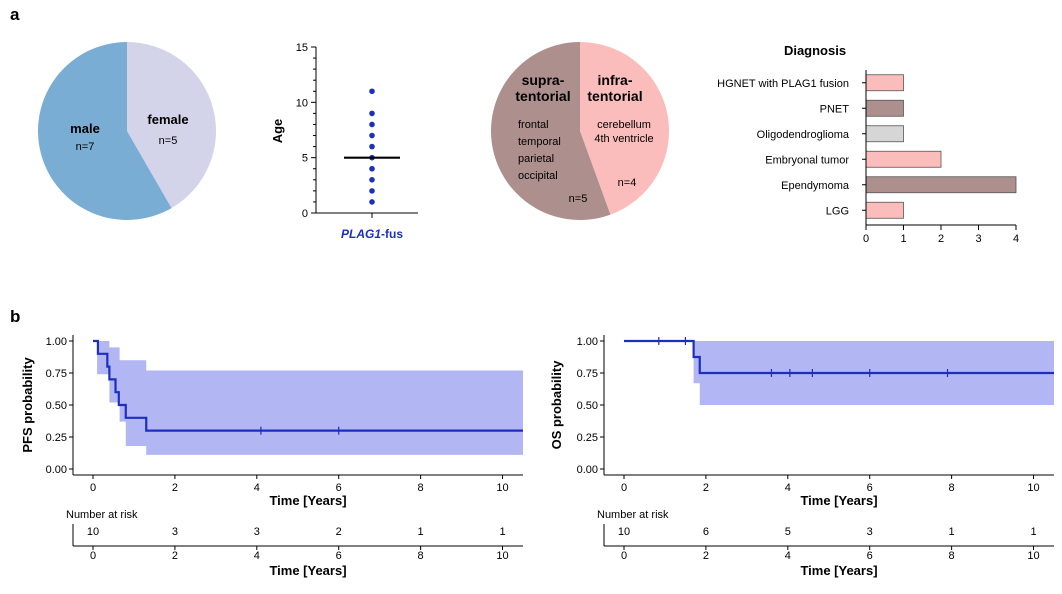  What do you see at coordinates (1016, 239) in the screenshot?
I see `bar-x-tick-label: 4` at bounding box center [1016, 239].